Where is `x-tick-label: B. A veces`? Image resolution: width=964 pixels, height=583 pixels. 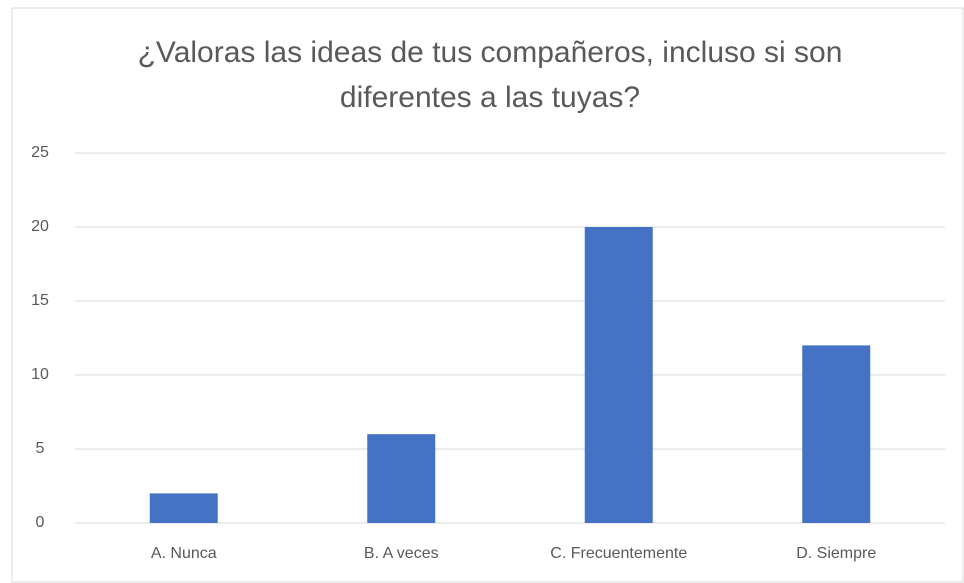 x-tick-label: B. A veces is located at coordinates (401, 553).